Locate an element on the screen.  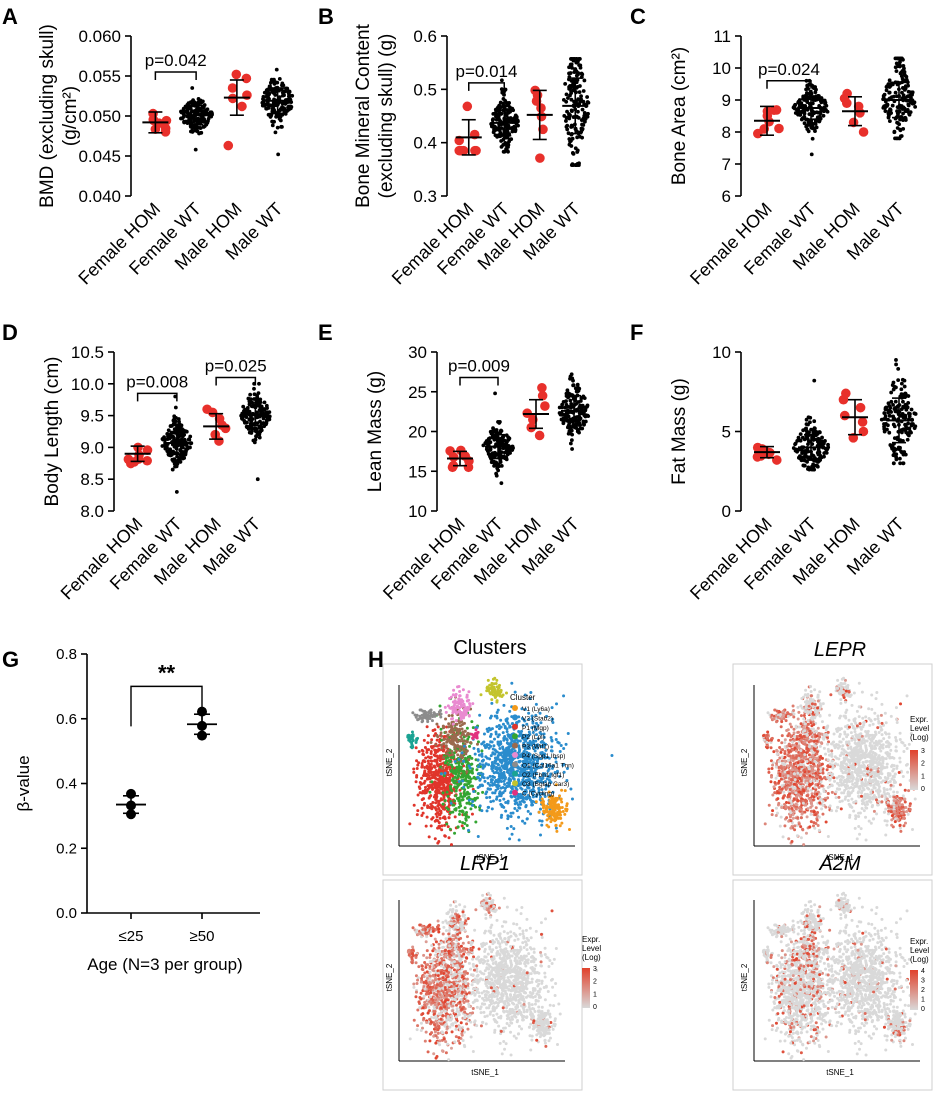
legend-label: V2 (Stab2) is located at coordinates (537, 718).